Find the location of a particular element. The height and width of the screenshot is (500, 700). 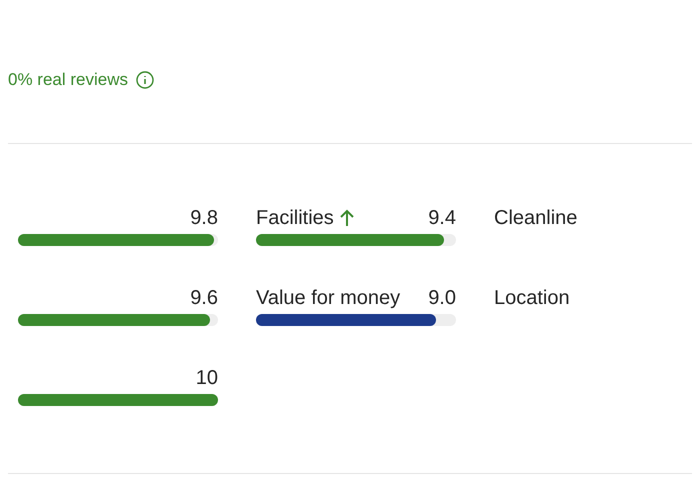

data-label: 9.6 is located at coordinates (204, 298).